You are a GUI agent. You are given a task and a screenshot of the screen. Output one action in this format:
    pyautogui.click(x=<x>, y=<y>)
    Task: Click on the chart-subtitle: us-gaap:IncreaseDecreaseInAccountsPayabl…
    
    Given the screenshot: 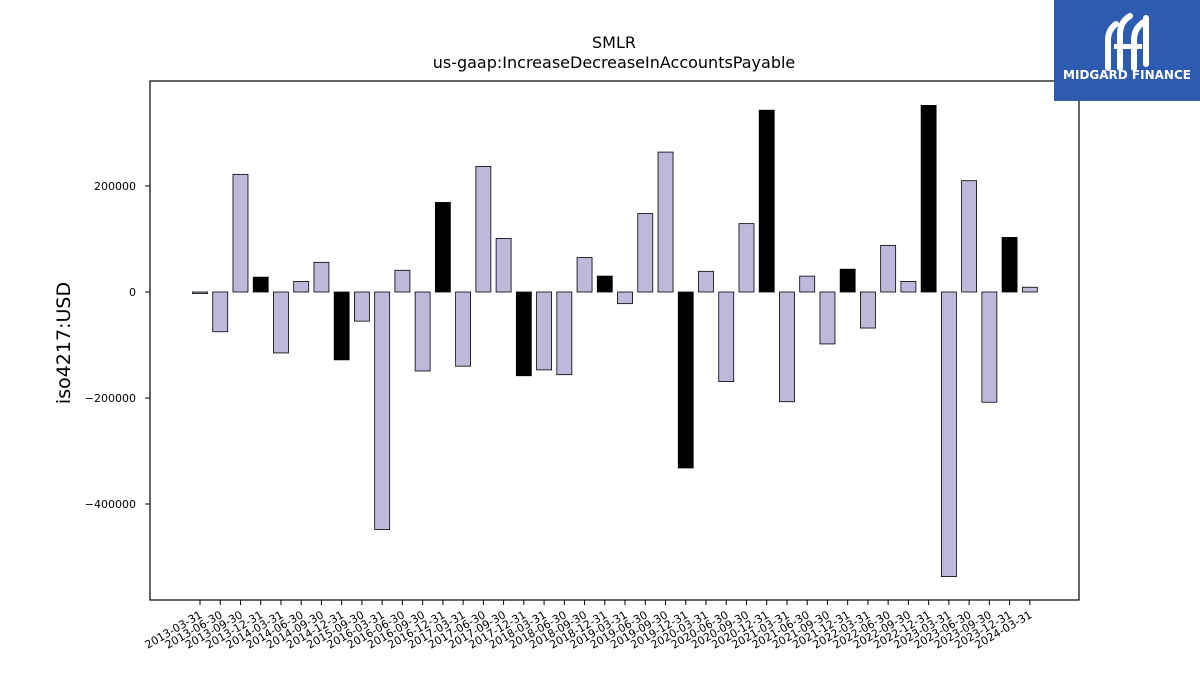 What is the action you would take?
    pyautogui.click(x=614, y=62)
    